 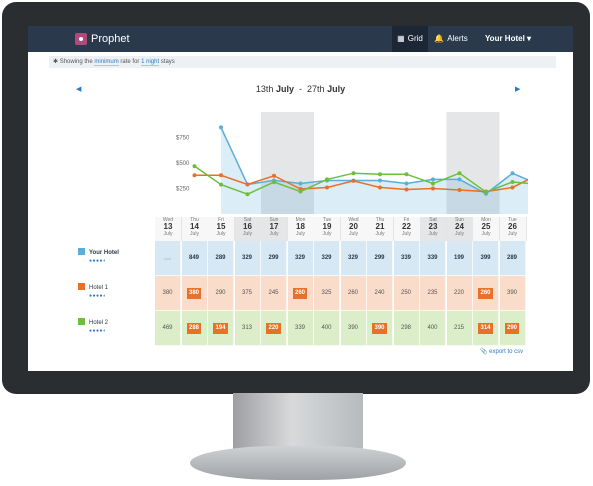 I want to click on rate-cell: 849, so click(x=194, y=258).